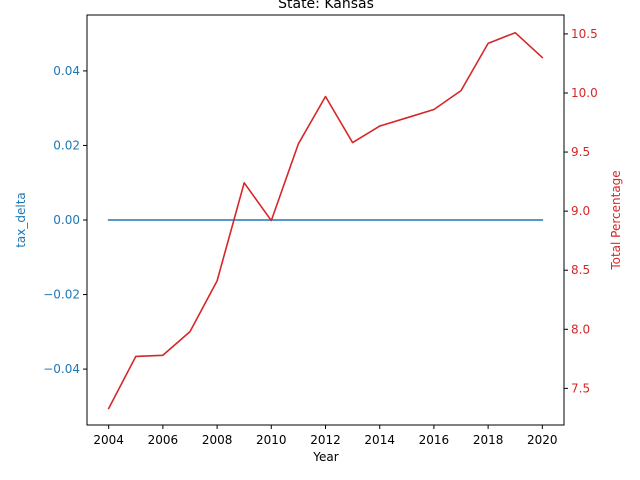 This screenshot has height=480, width=640. Describe the element at coordinates (584, 93) in the screenshot. I see `right-y-tick-label: 10.0` at that location.